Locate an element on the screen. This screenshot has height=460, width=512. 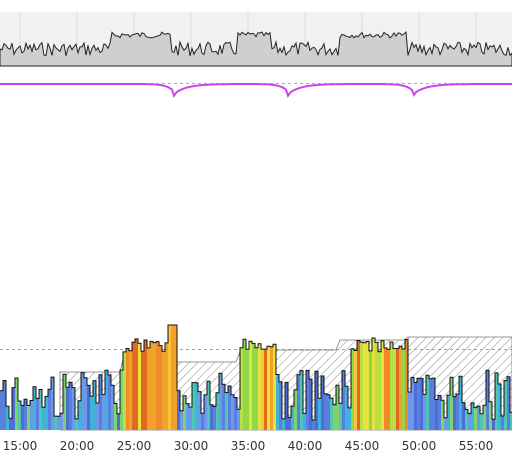
purple-trace is located at coordinates (256, 91).